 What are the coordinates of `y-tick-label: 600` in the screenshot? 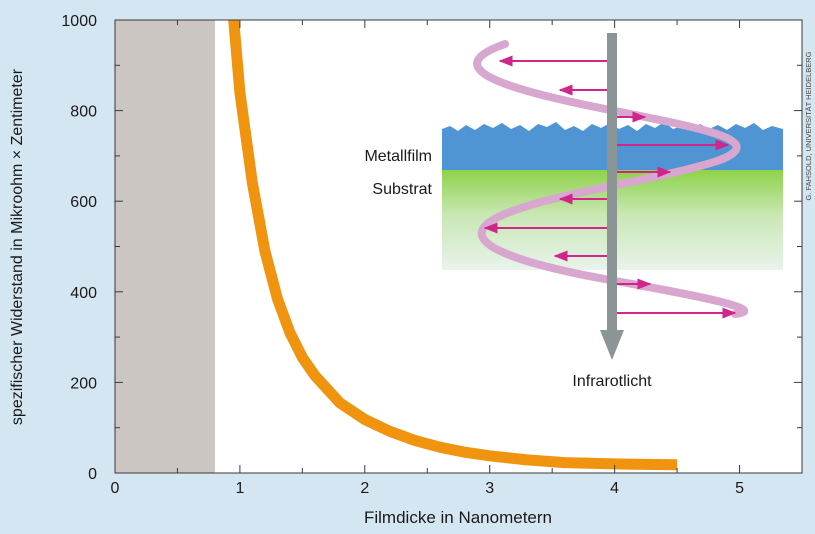 It's located at (83, 202).